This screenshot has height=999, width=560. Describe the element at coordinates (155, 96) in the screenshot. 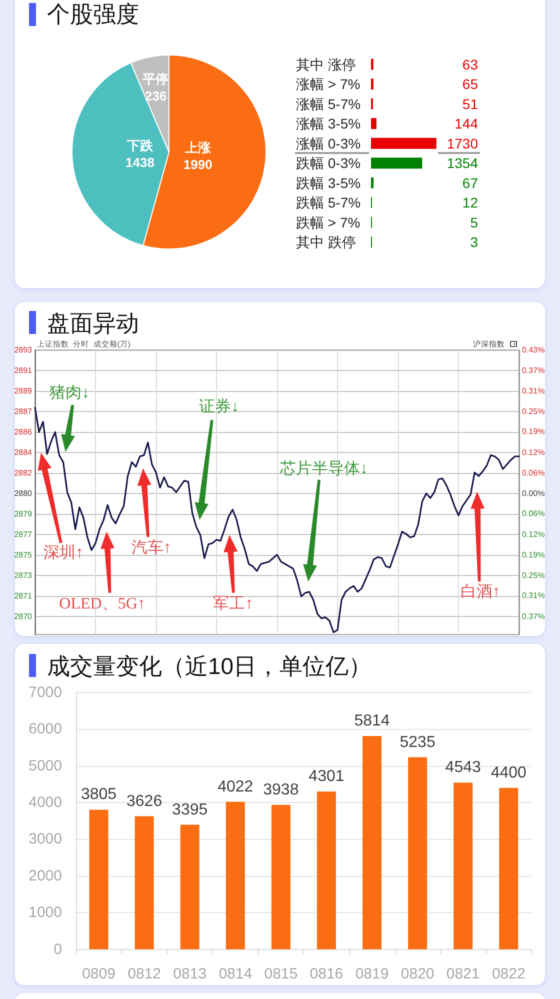

I see `data-label: 236` at that location.